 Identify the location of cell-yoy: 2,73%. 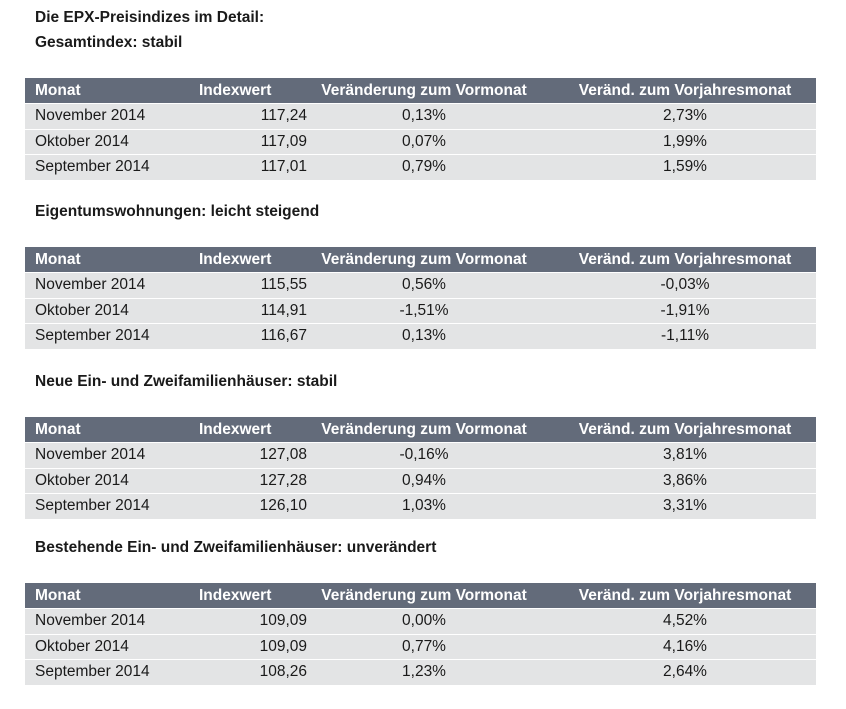
(685, 116).